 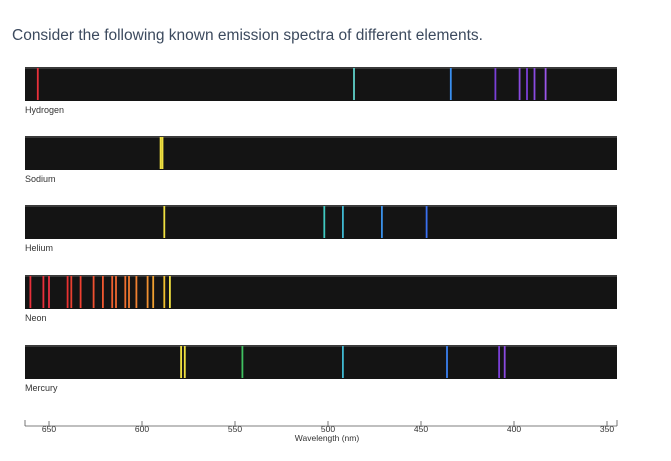 What do you see at coordinates (36, 318) in the screenshot?
I see `element-label: Neon` at bounding box center [36, 318].